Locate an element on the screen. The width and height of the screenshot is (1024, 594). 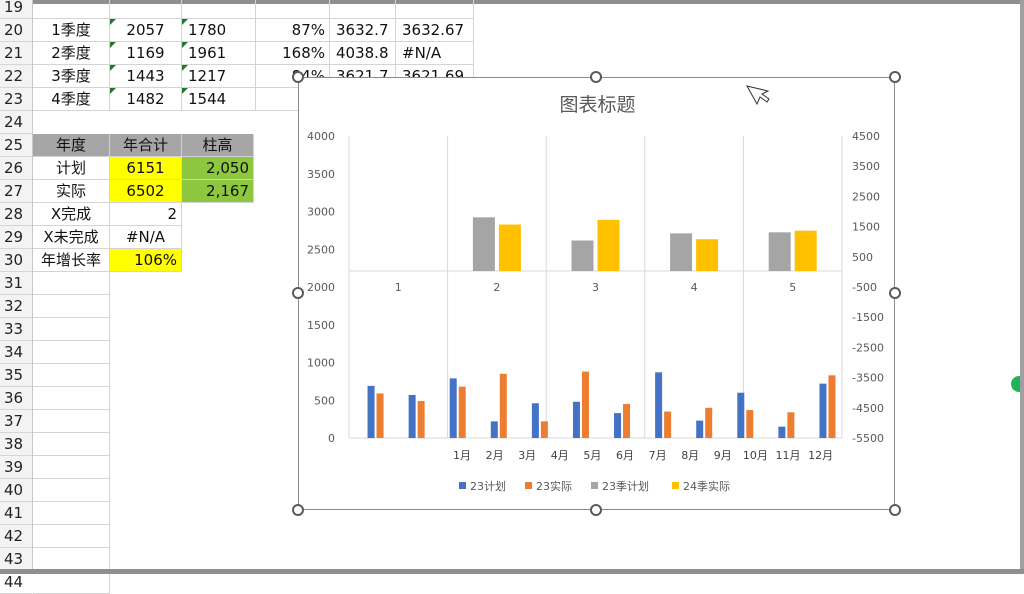
row-number: 38 is located at coordinates (16, 444).